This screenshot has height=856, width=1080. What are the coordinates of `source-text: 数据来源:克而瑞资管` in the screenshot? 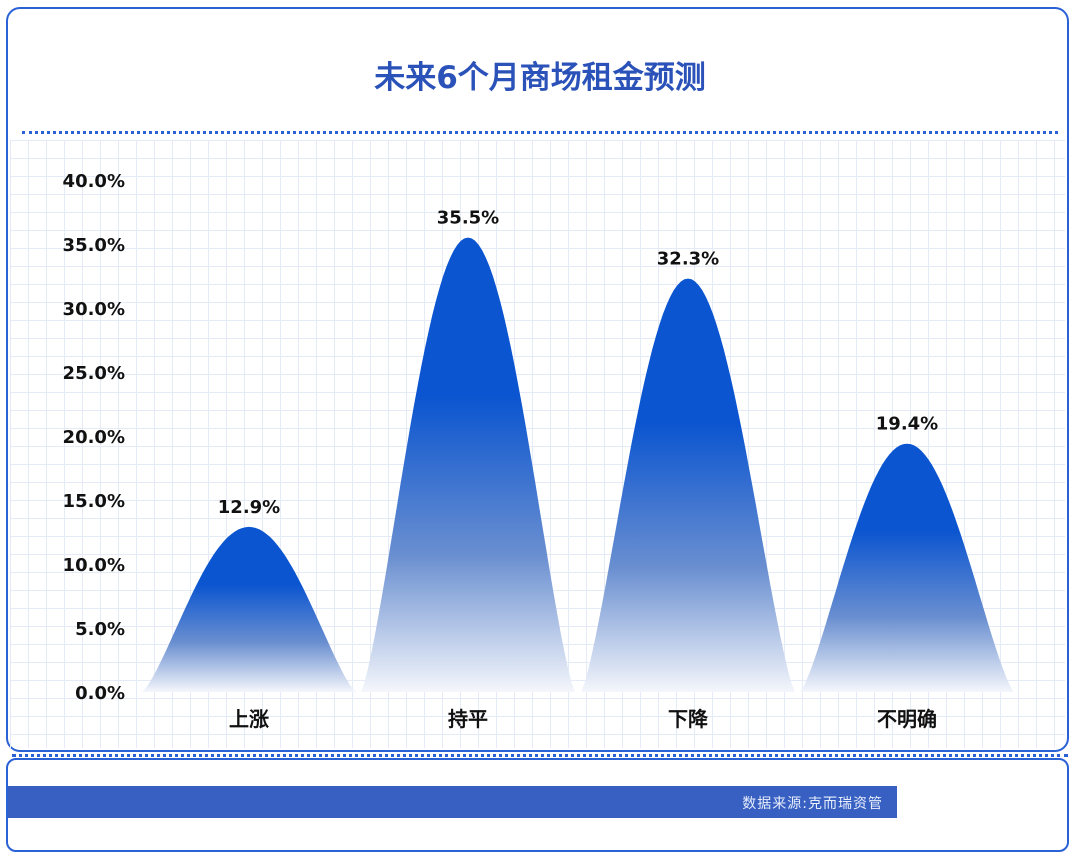 It's located at (812, 804).